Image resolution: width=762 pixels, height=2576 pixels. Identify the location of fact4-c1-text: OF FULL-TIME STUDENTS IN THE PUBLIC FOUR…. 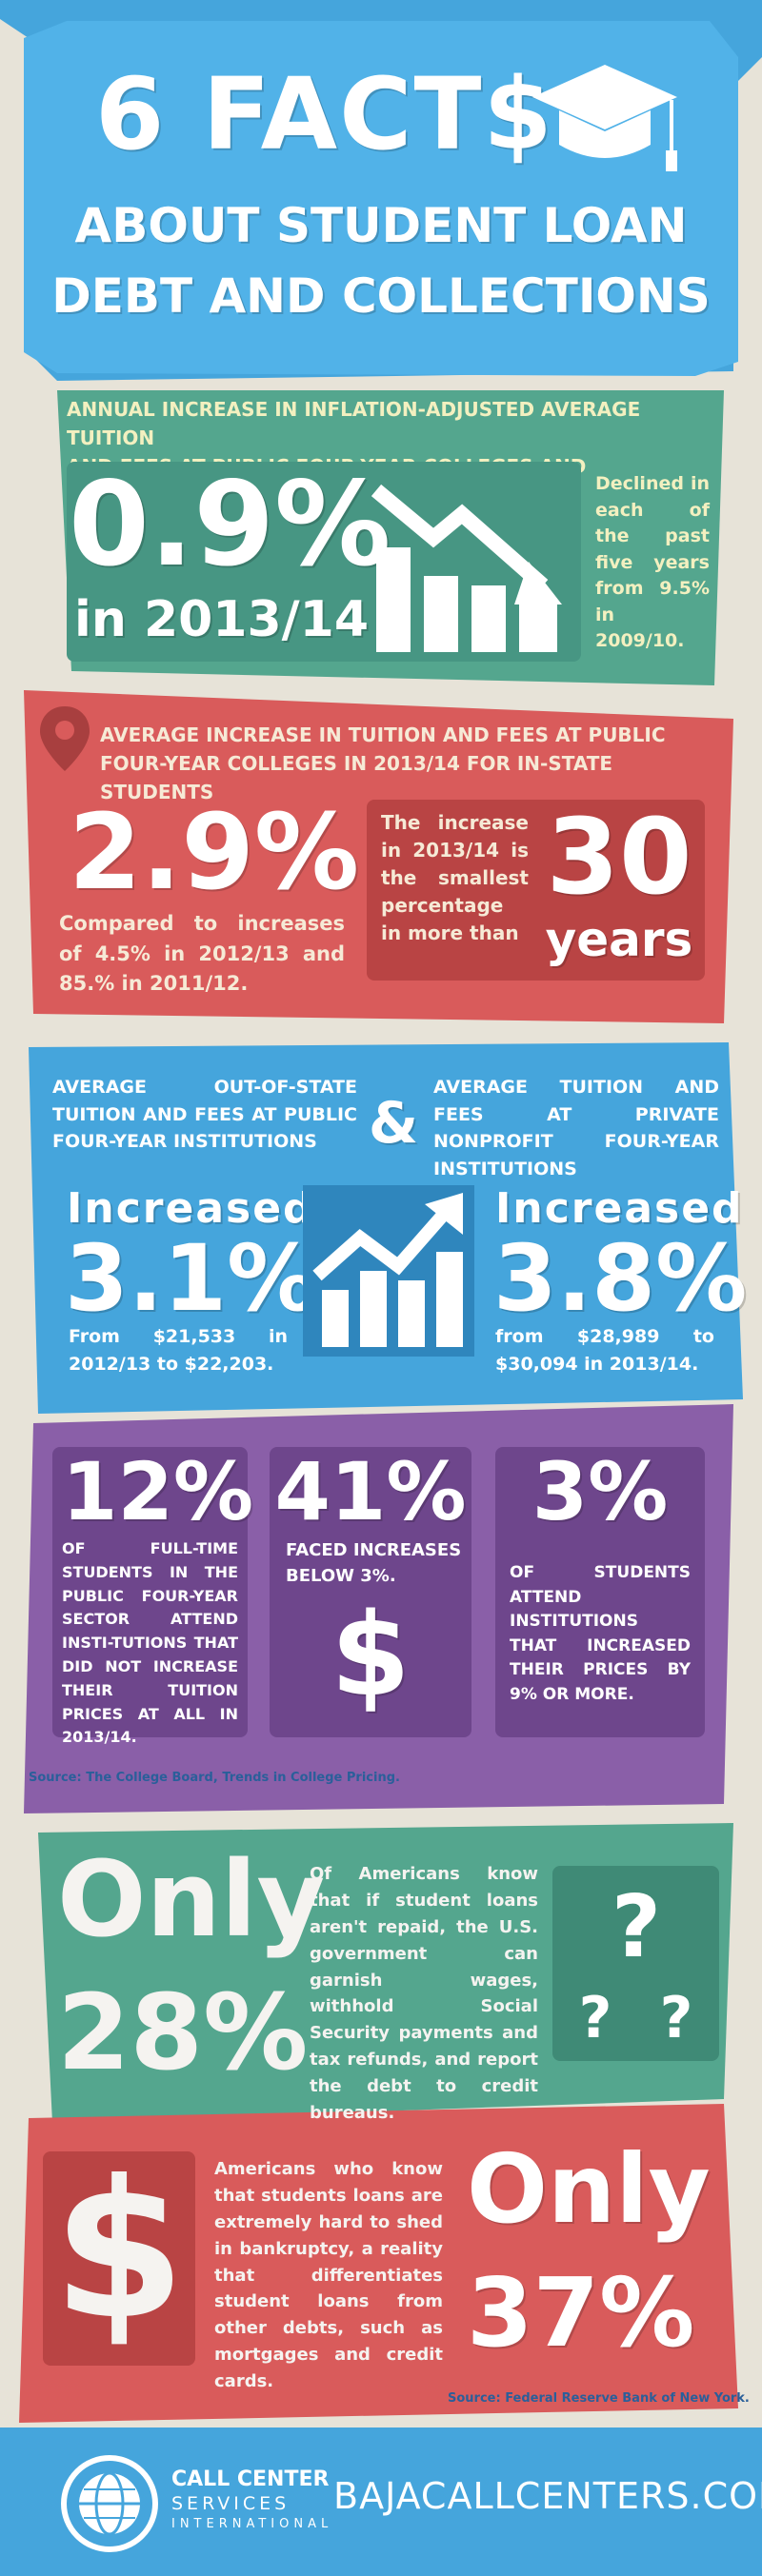
(150, 1643).